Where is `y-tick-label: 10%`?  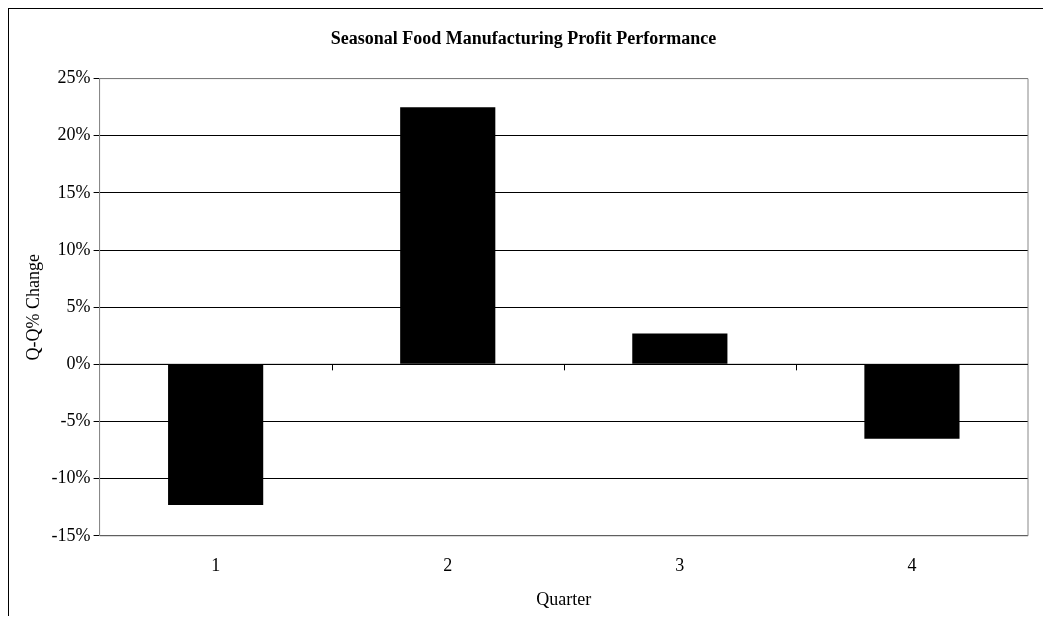 y-tick-label: 10% is located at coordinates (74, 248).